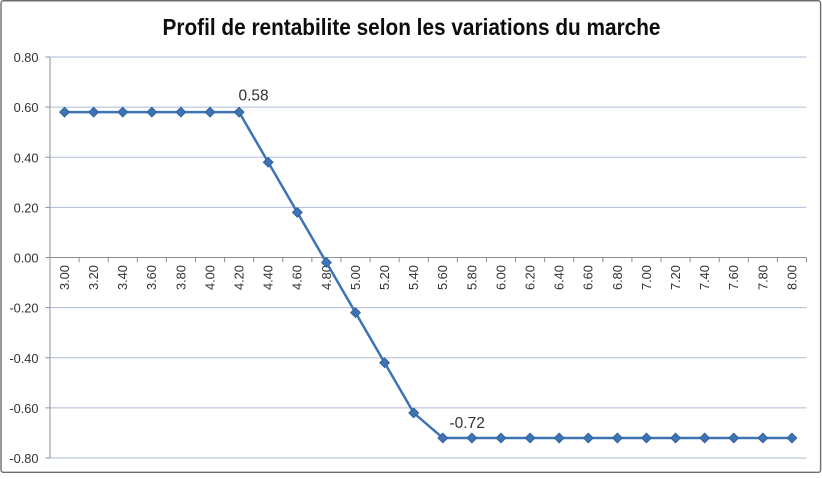 The image size is (822, 479). What do you see at coordinates (326, 277) in the screenshot?
I see `svg-text: 4.80` at bounding box center [326, 277].